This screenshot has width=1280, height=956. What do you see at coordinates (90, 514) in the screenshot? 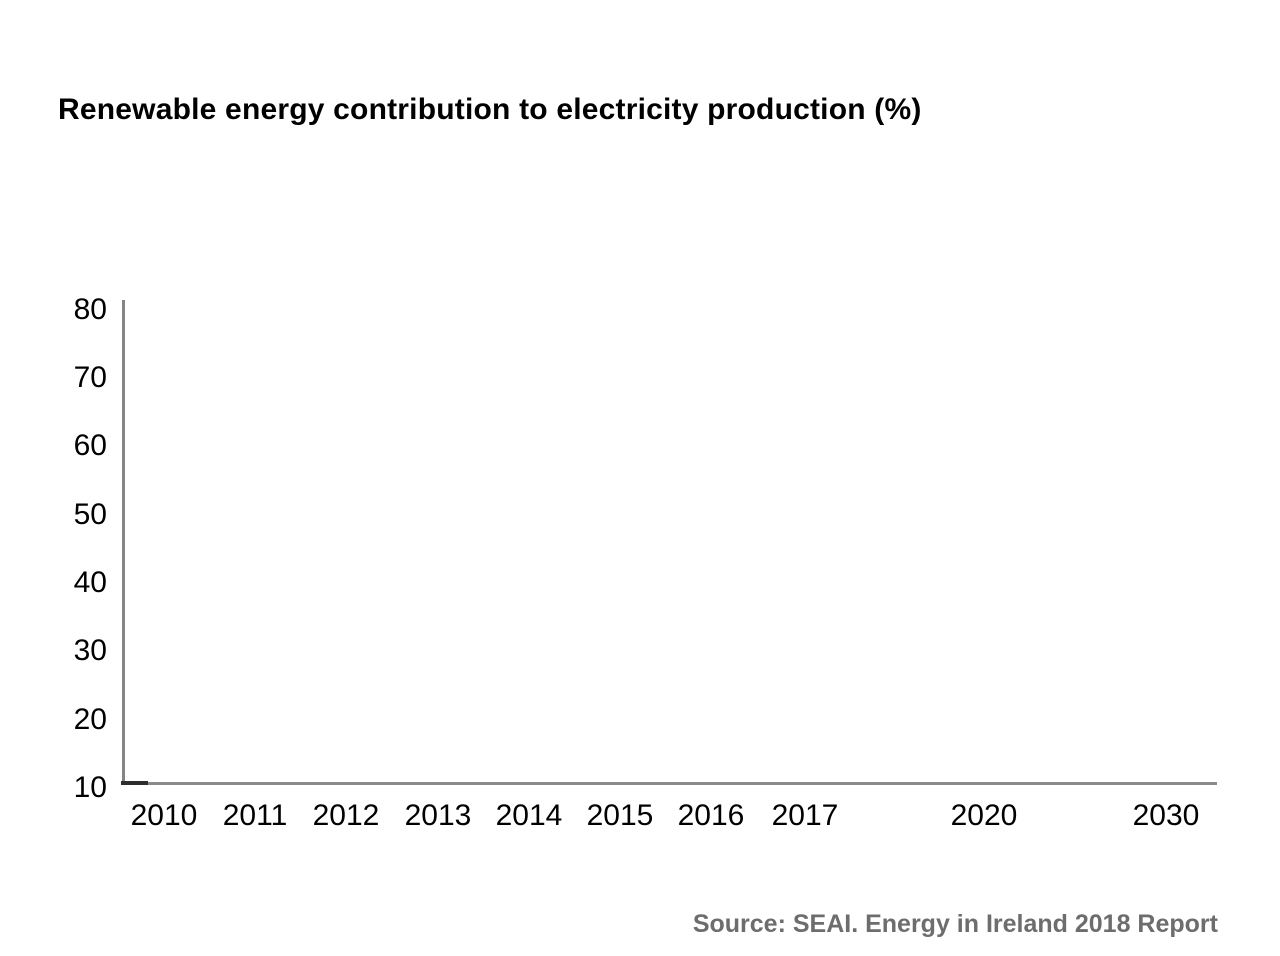
I see `y-tick-label: 50` at bounding box center [90, 514].